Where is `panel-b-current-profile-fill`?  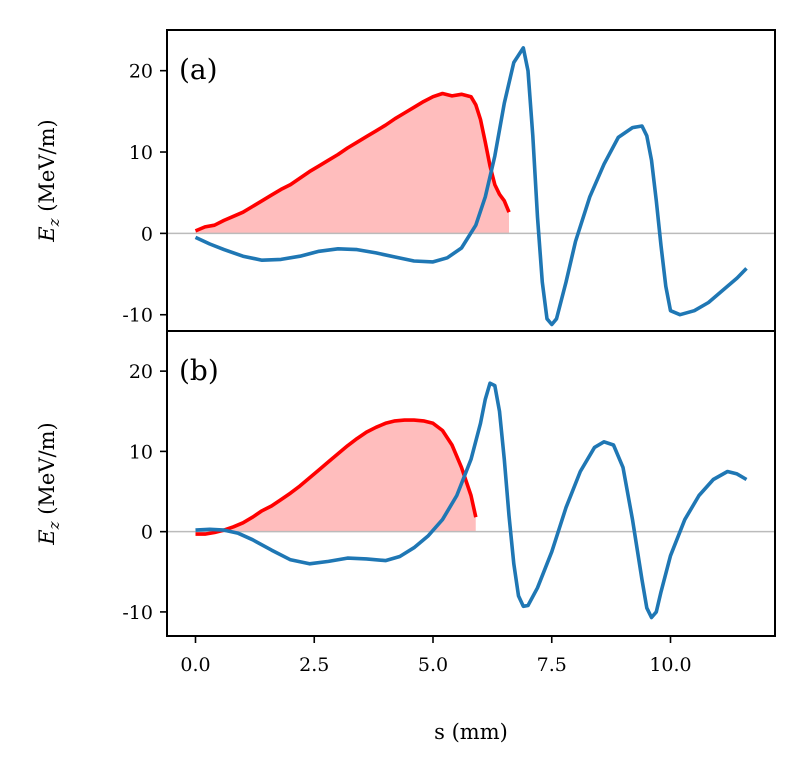
panel-b-current-profile-fill is located at coordinates (335, 477).